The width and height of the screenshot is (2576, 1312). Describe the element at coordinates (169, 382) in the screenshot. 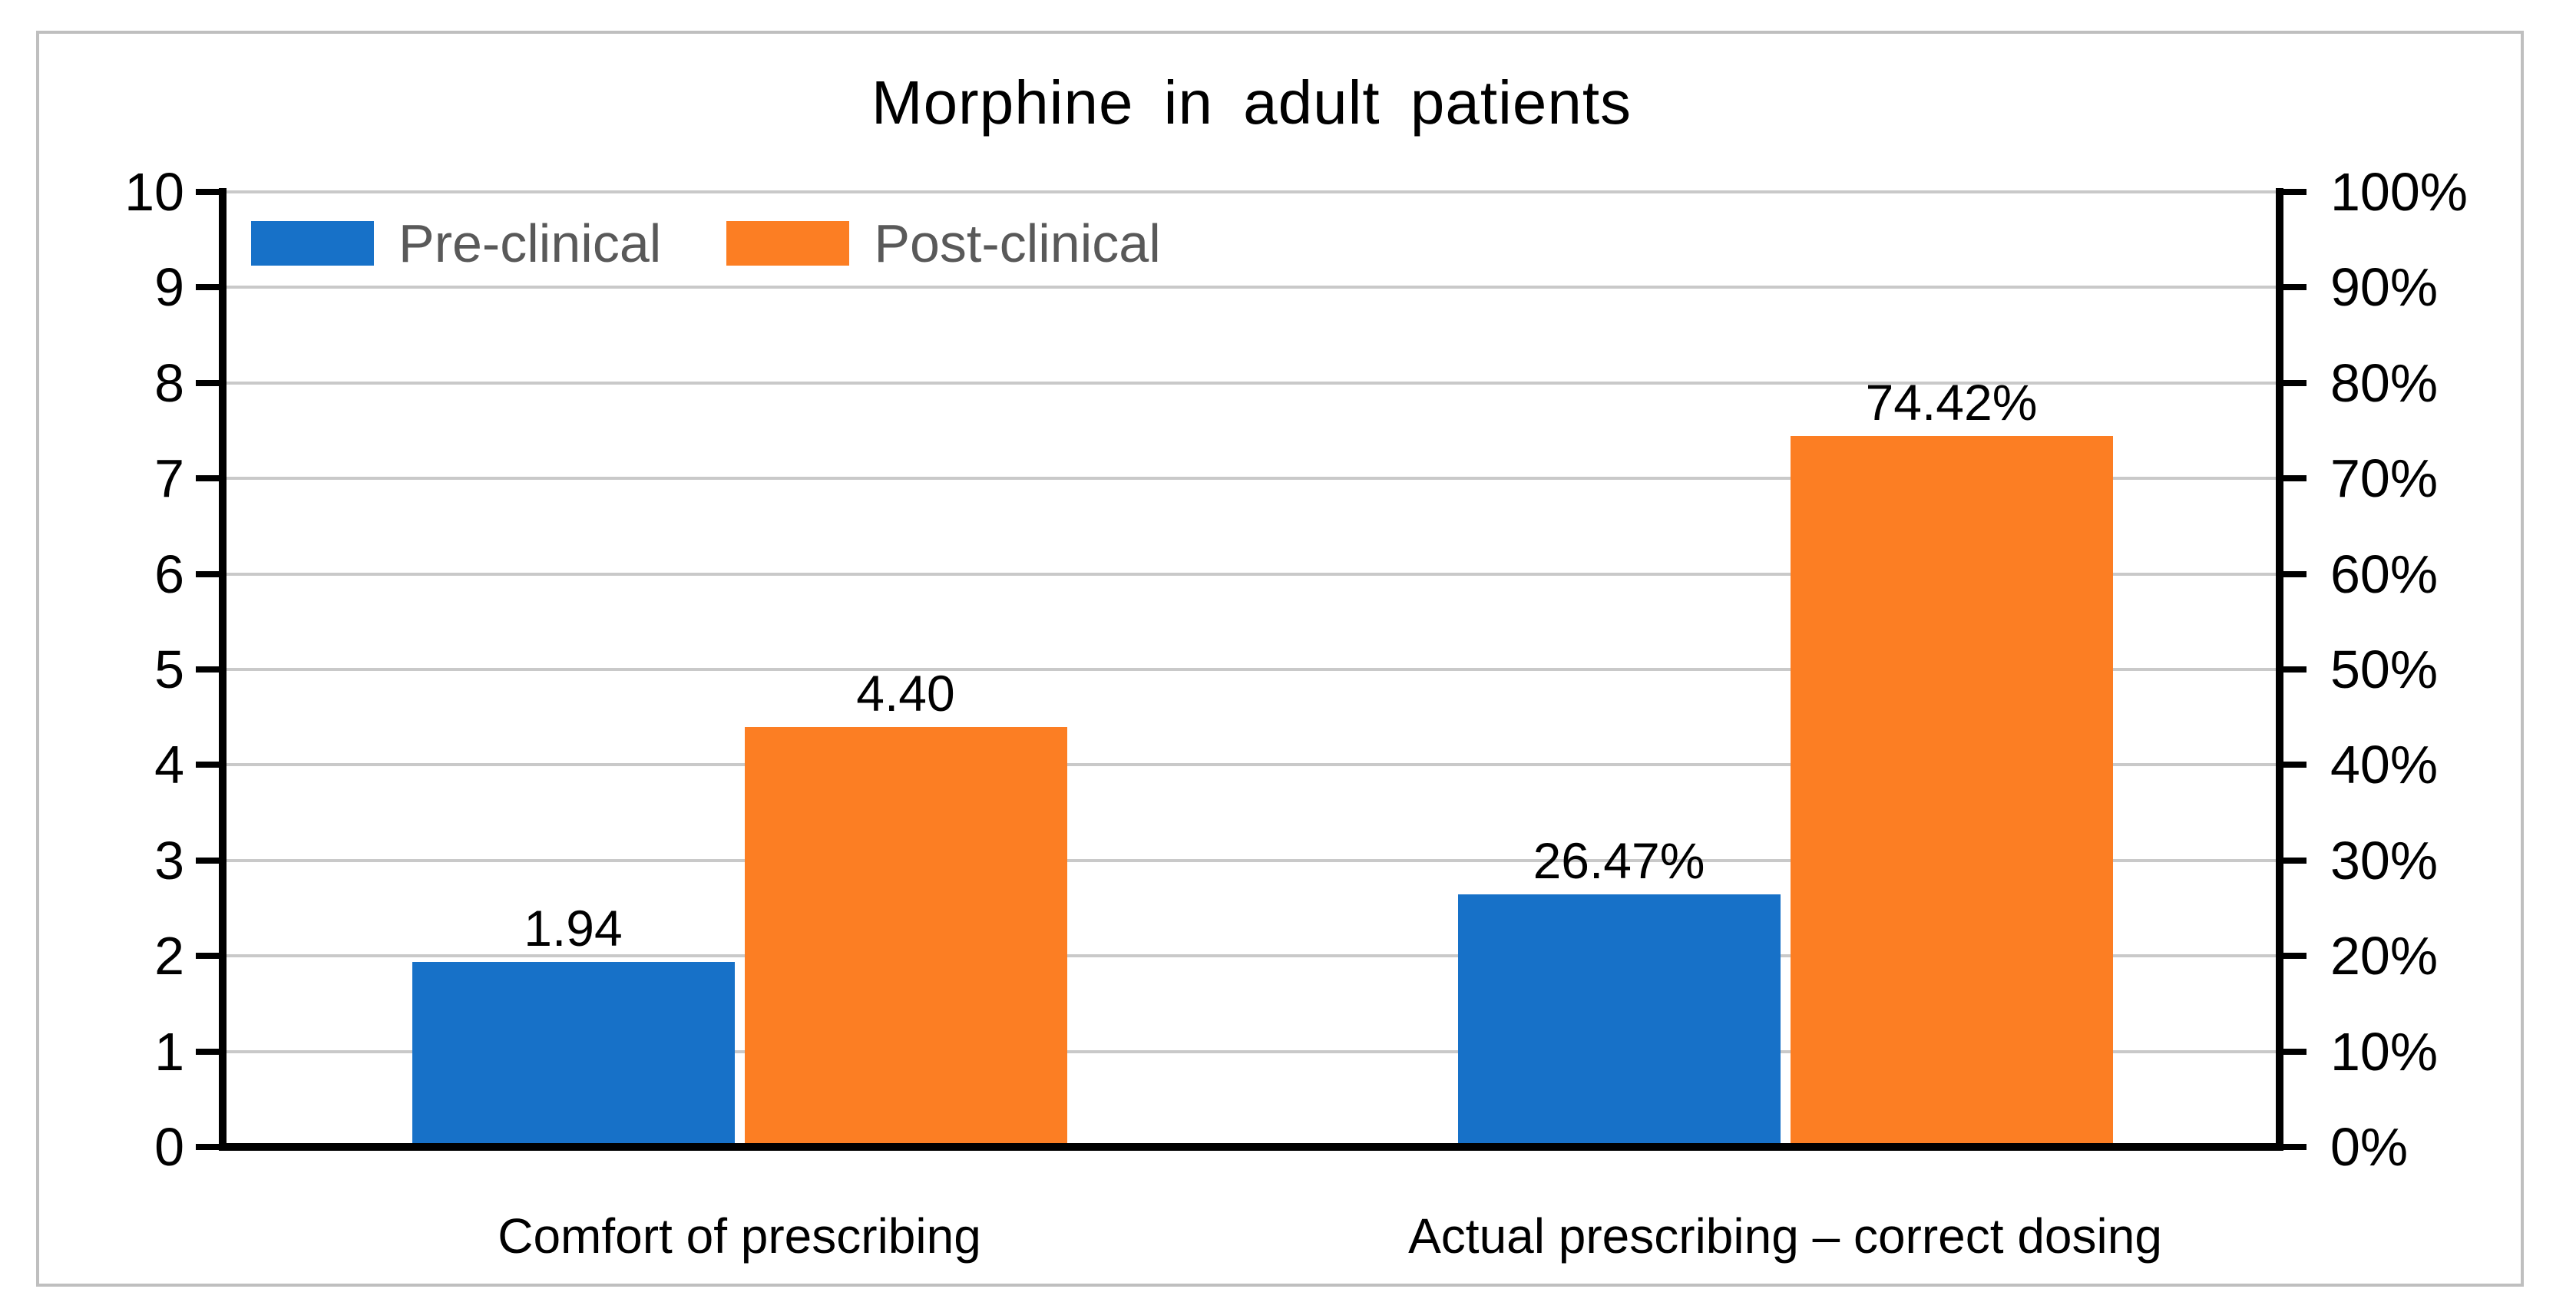

I see `left-axis-tick-label: 8` at that location.